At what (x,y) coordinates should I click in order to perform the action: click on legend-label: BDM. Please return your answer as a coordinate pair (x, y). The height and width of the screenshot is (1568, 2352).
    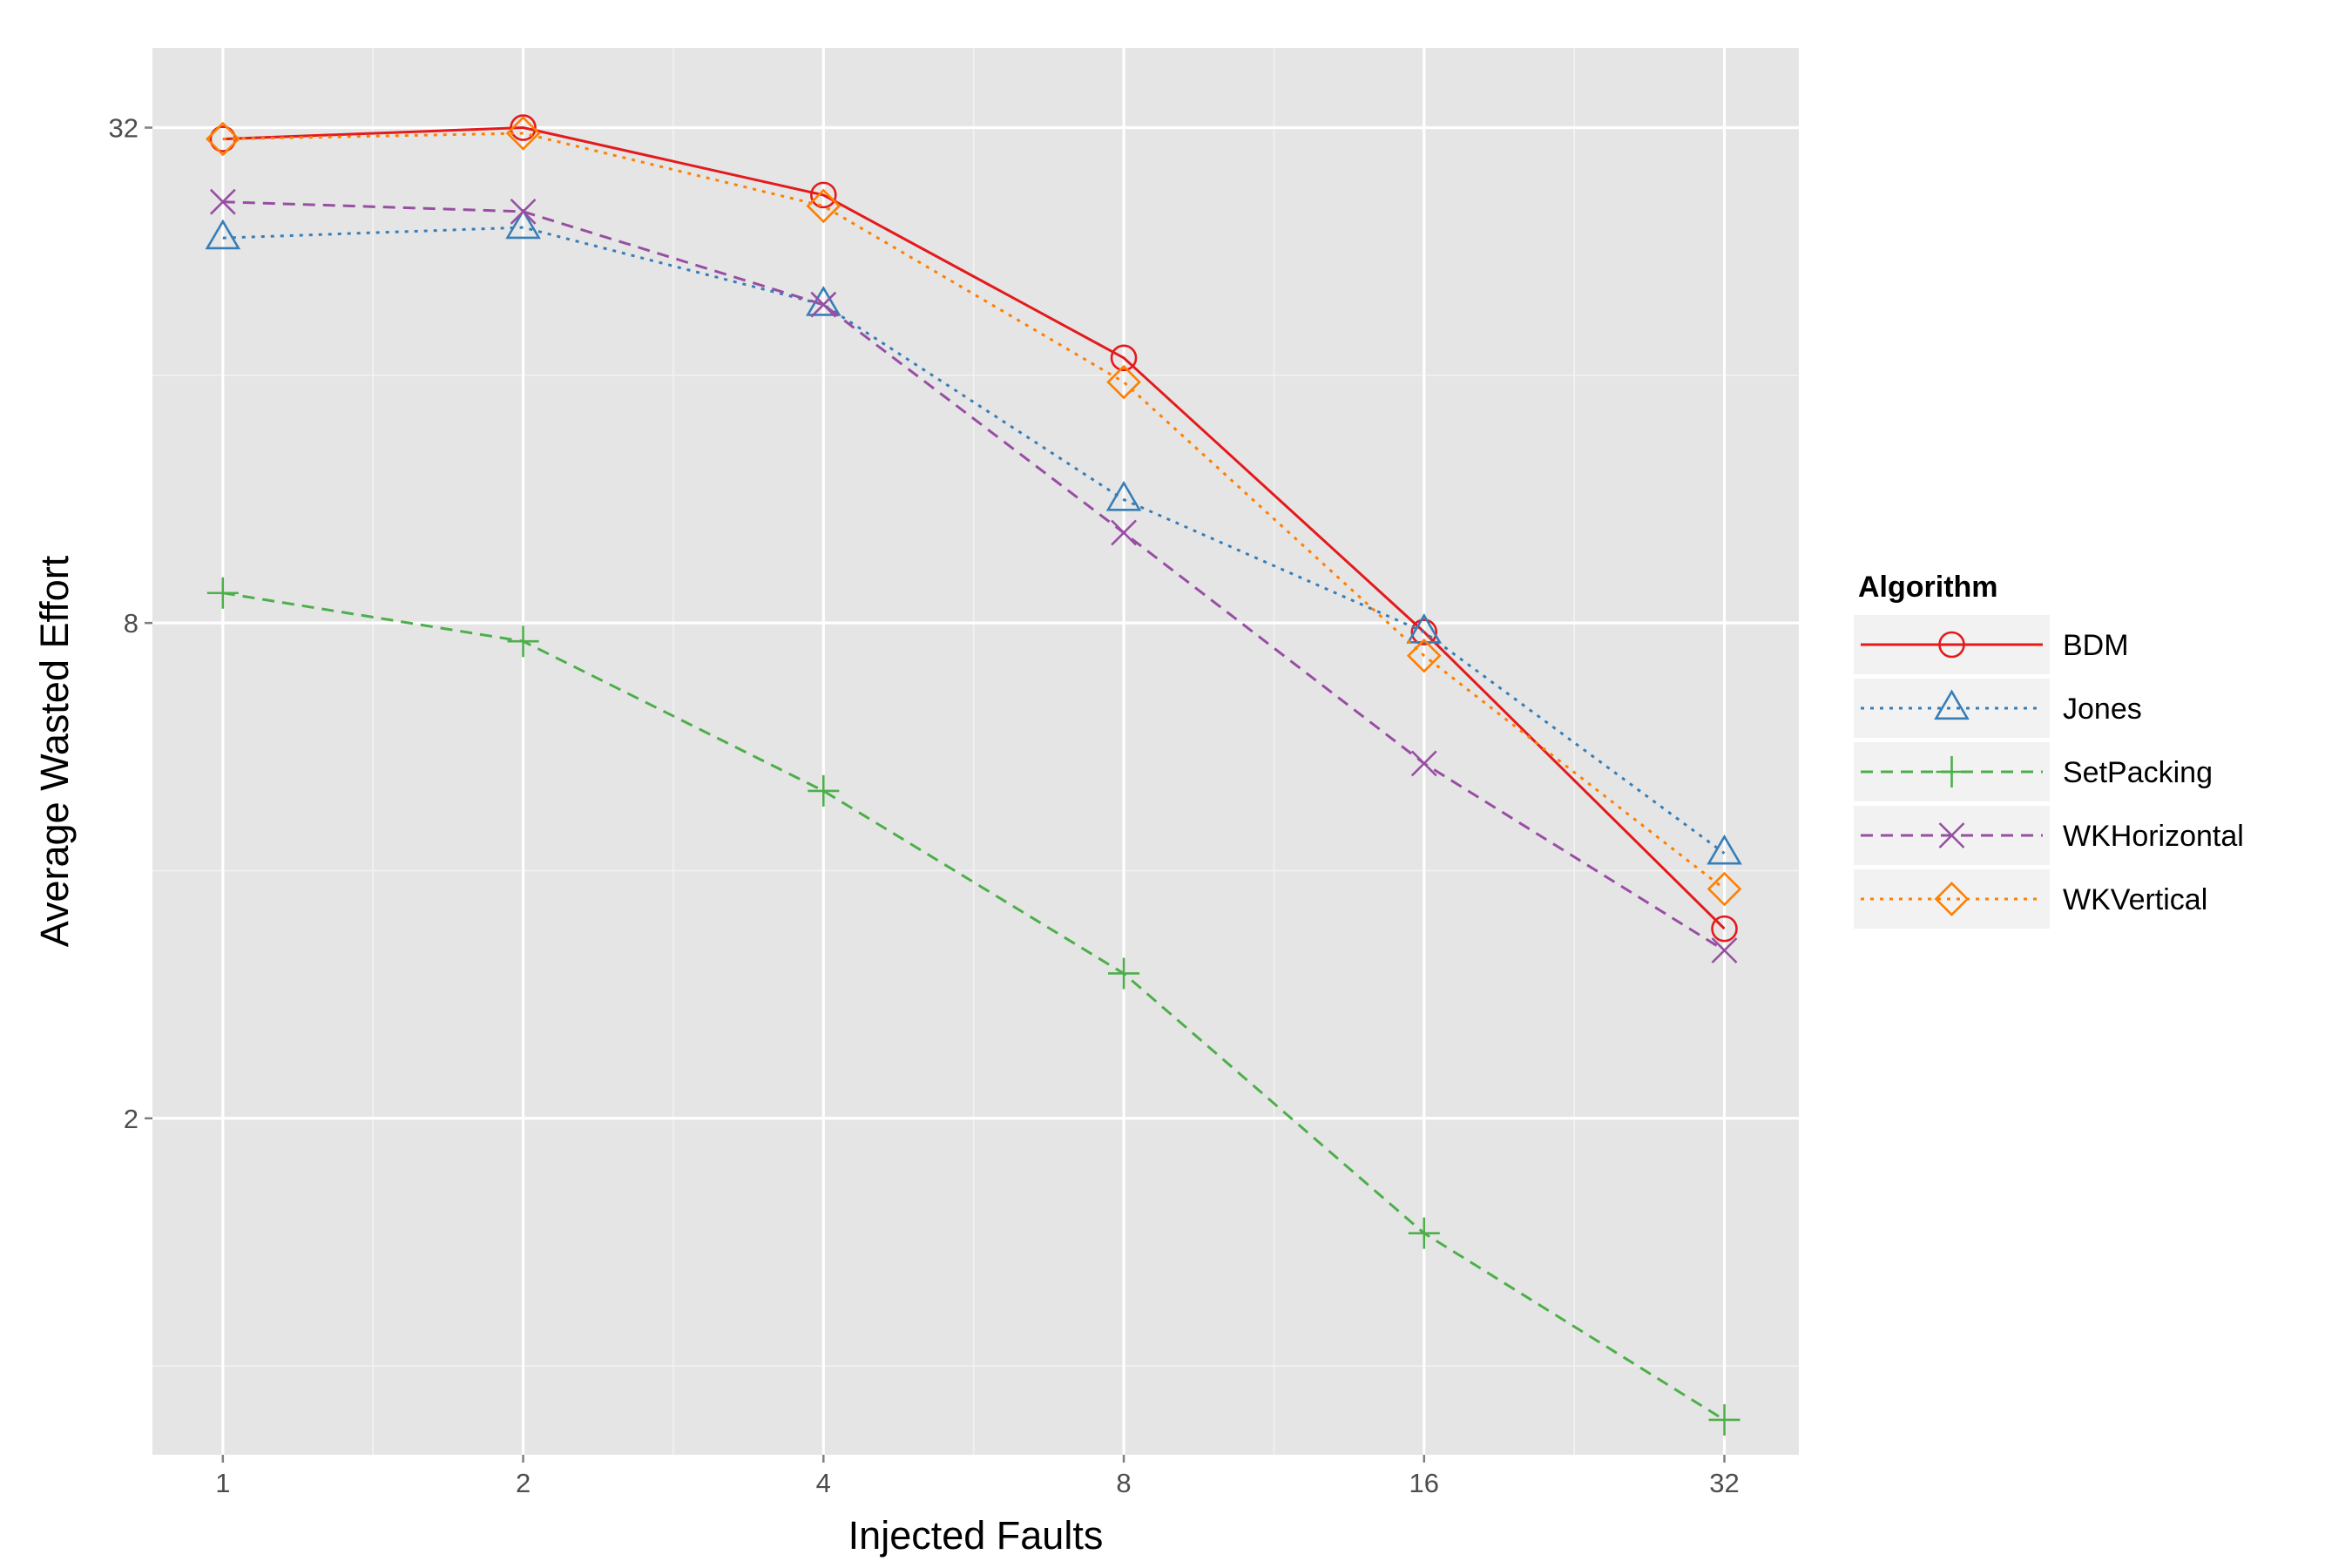
    Looking at the image, I should click on (2096, 645).